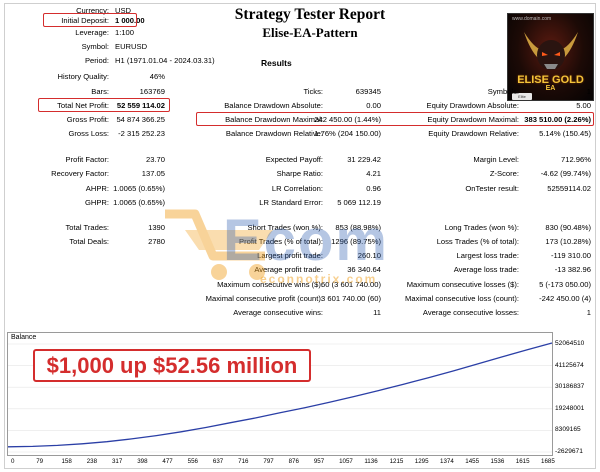 The image size is (600, 472). I want to click on maxl-cons-loss-label: Maximal consecutive loss (count):, so click(462, 298).